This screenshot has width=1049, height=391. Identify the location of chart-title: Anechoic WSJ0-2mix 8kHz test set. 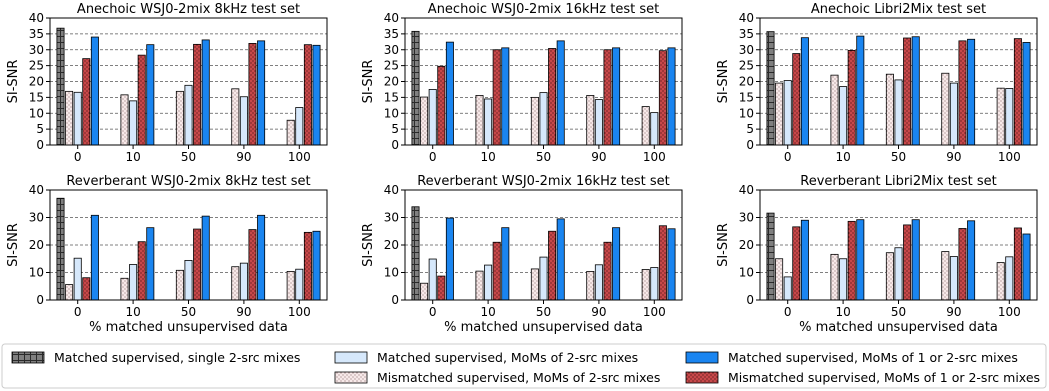
(188, 9).